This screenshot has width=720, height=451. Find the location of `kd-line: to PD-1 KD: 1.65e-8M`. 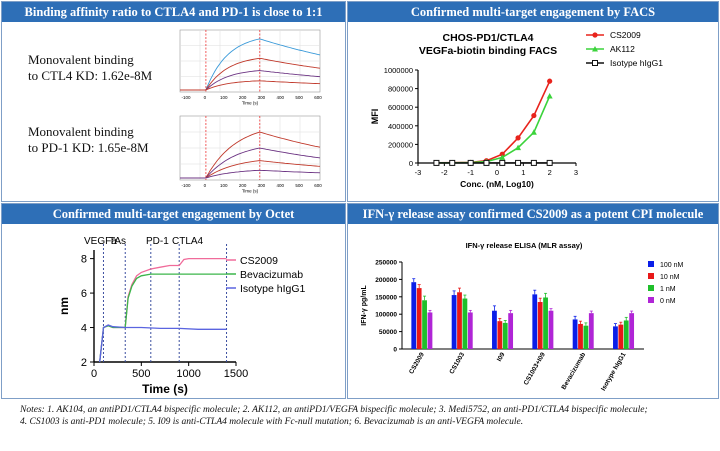

kd-line: to PD-1 KD: 1.65e-8M is located at coordinates (88, 147).